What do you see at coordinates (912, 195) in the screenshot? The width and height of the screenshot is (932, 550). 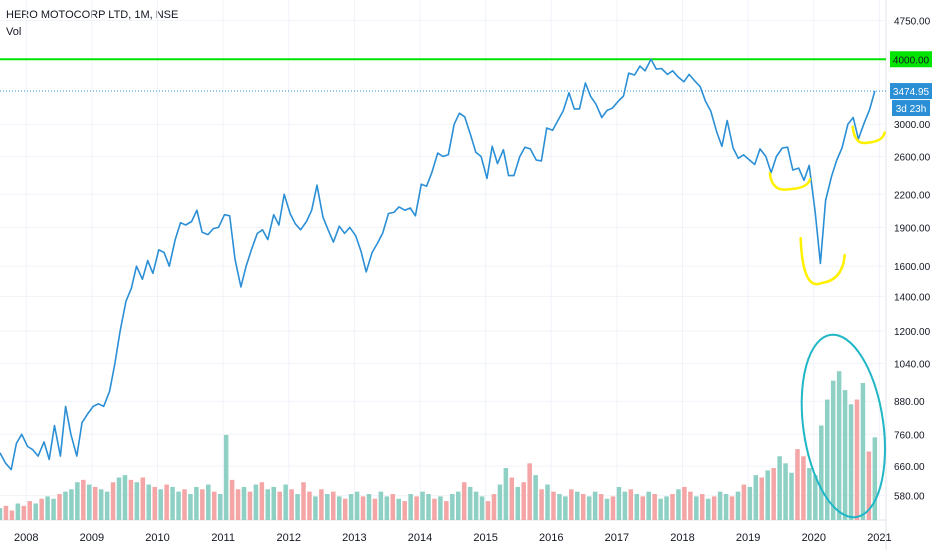 I see `price-tick-label: 2200.00` at bounding box center [912, 195].